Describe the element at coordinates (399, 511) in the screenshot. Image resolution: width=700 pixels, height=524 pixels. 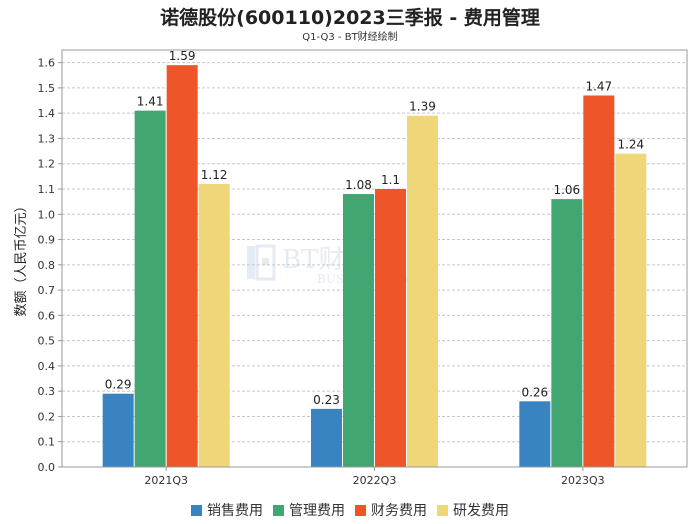
I see `legend-label: 财务费用` at that location.